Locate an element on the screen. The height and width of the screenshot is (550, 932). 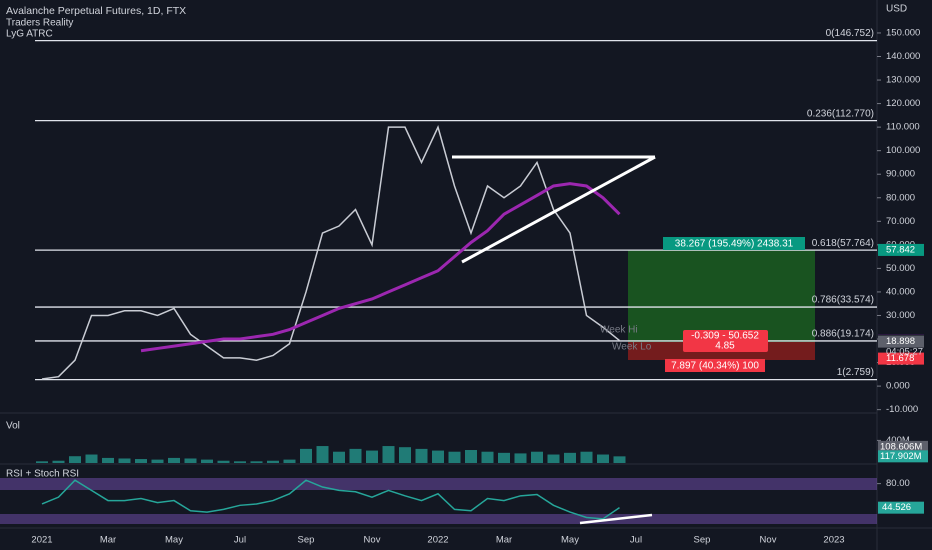
week-marker: Week Hi is located at coordinates (619, 330).